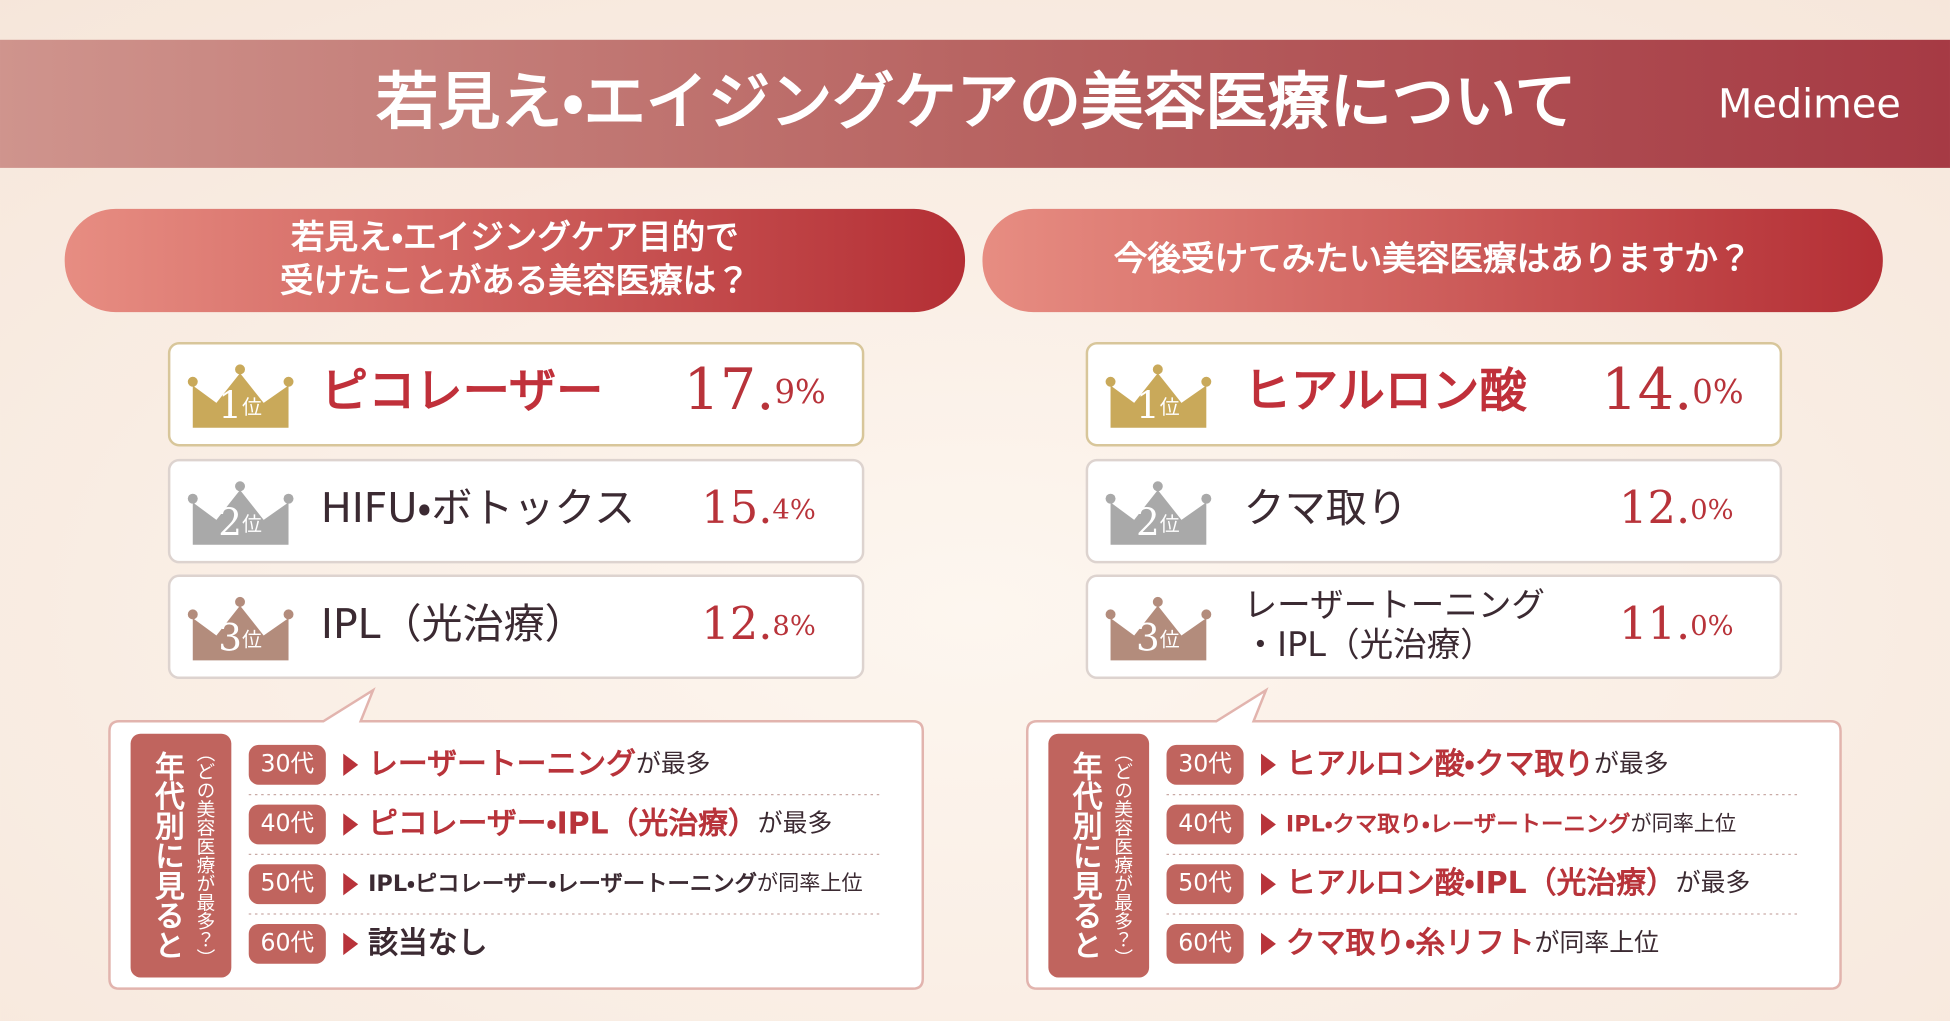 The image size is (1950, 1021). What do you see at coordinates (1394, 604) in the screenshot?
I see `treatment-name: レーザートーニング` at bounding box center [1394, 604].